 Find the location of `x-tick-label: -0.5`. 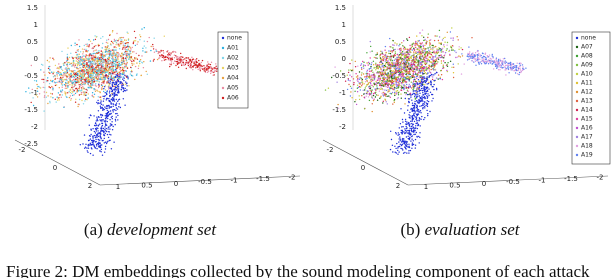

x-tick-label: -0.5 is located at coordinates (205, 182).